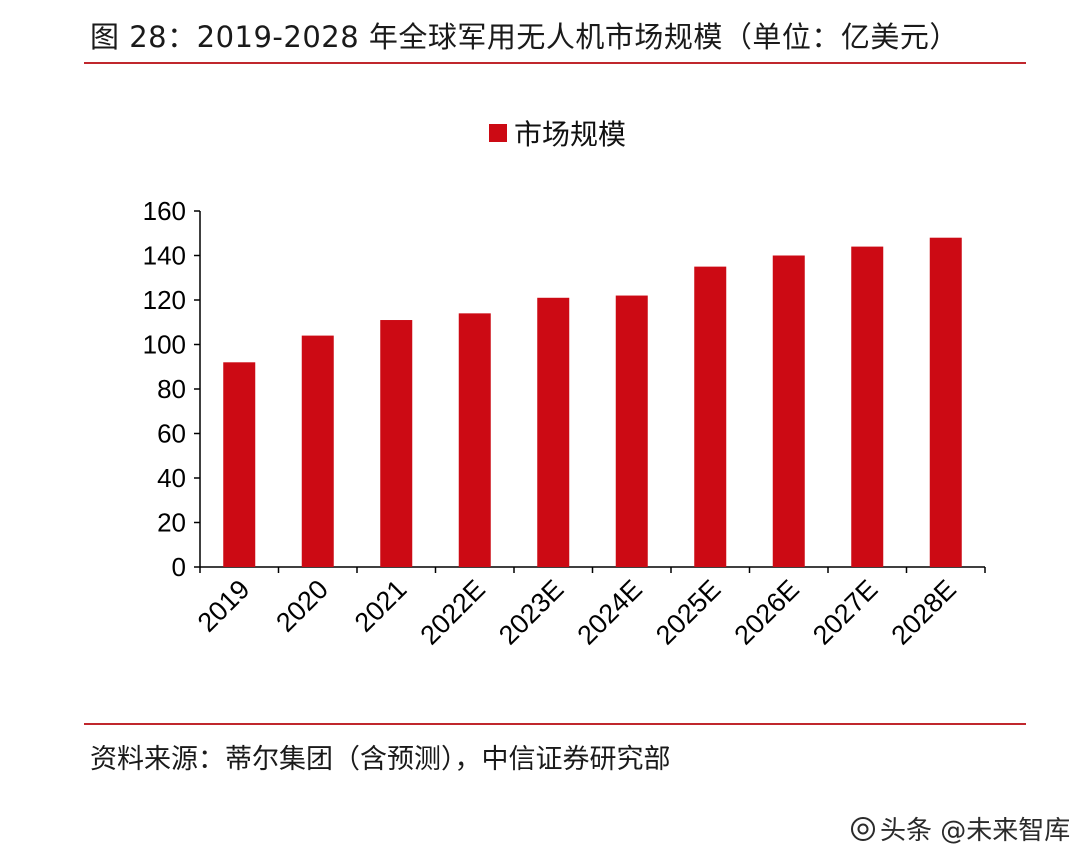  Describe the element at coordinates (767, 612) in the screenshot. I see `x-tick-label: 2026E` at that location.